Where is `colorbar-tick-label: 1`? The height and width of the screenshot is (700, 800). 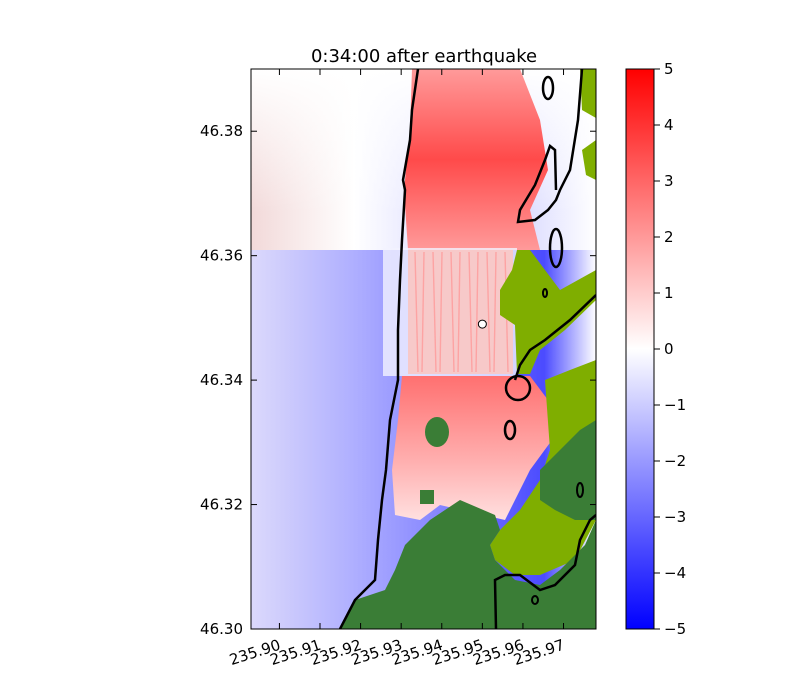
colorbar-tick-label: 1 is located at coordinates (669, 293).